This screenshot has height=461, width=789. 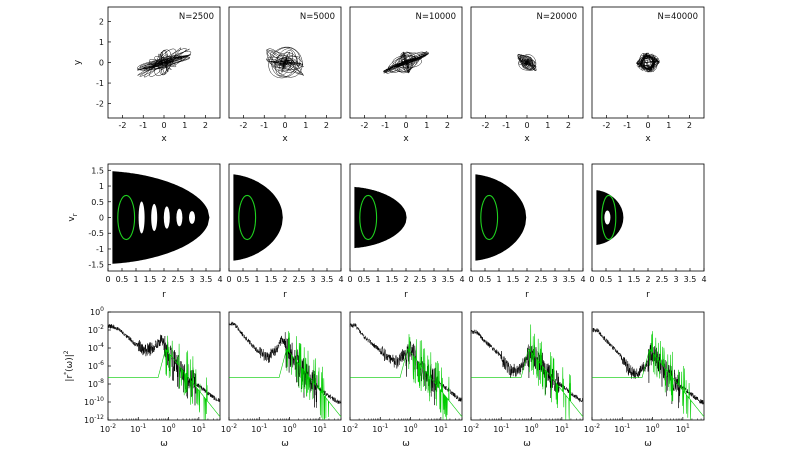 I want to click on phase-space-hole, so click(x=607, y=217).